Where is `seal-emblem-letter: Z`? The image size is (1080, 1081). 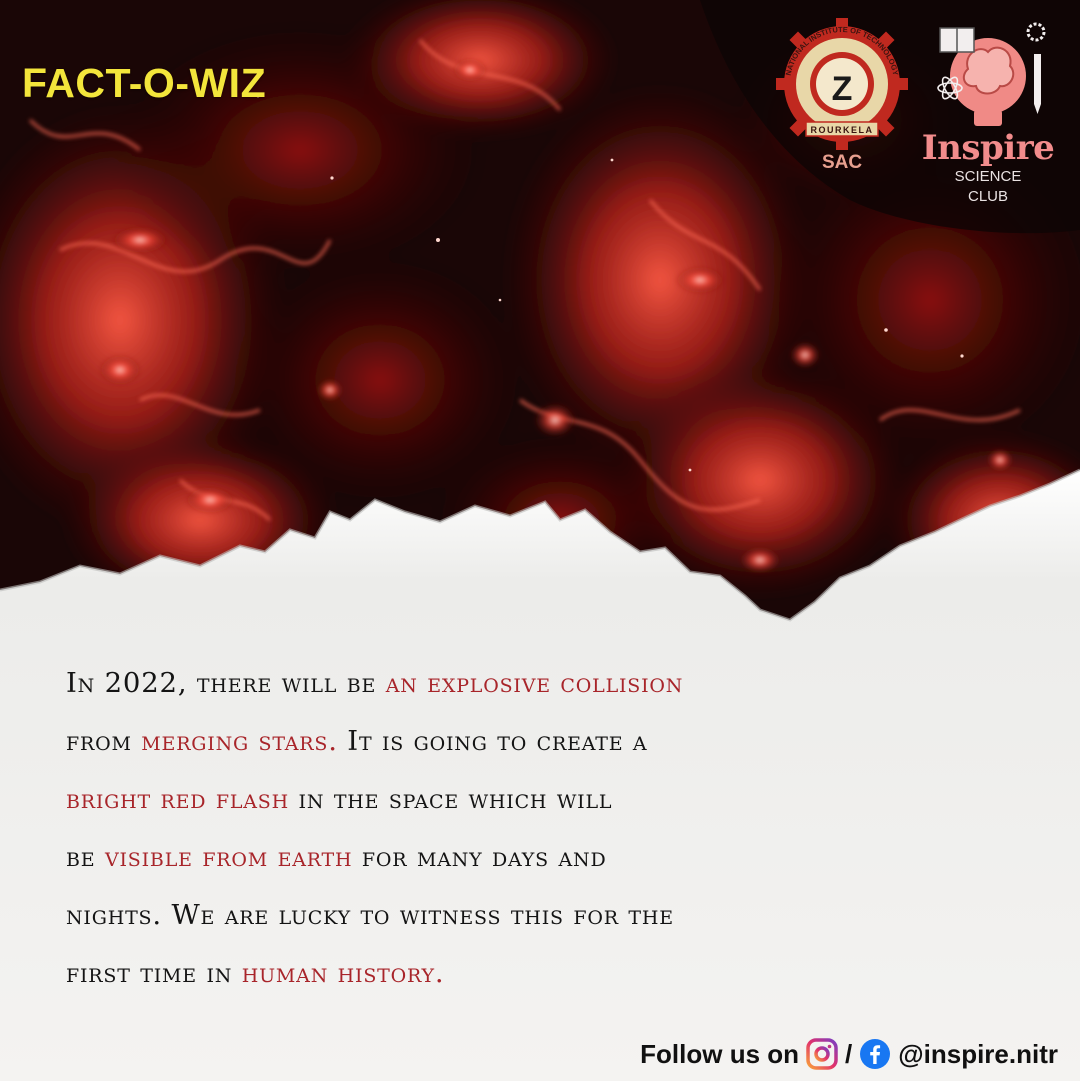
seal-emblem-letter: Z is located at coordinates (842, 89).